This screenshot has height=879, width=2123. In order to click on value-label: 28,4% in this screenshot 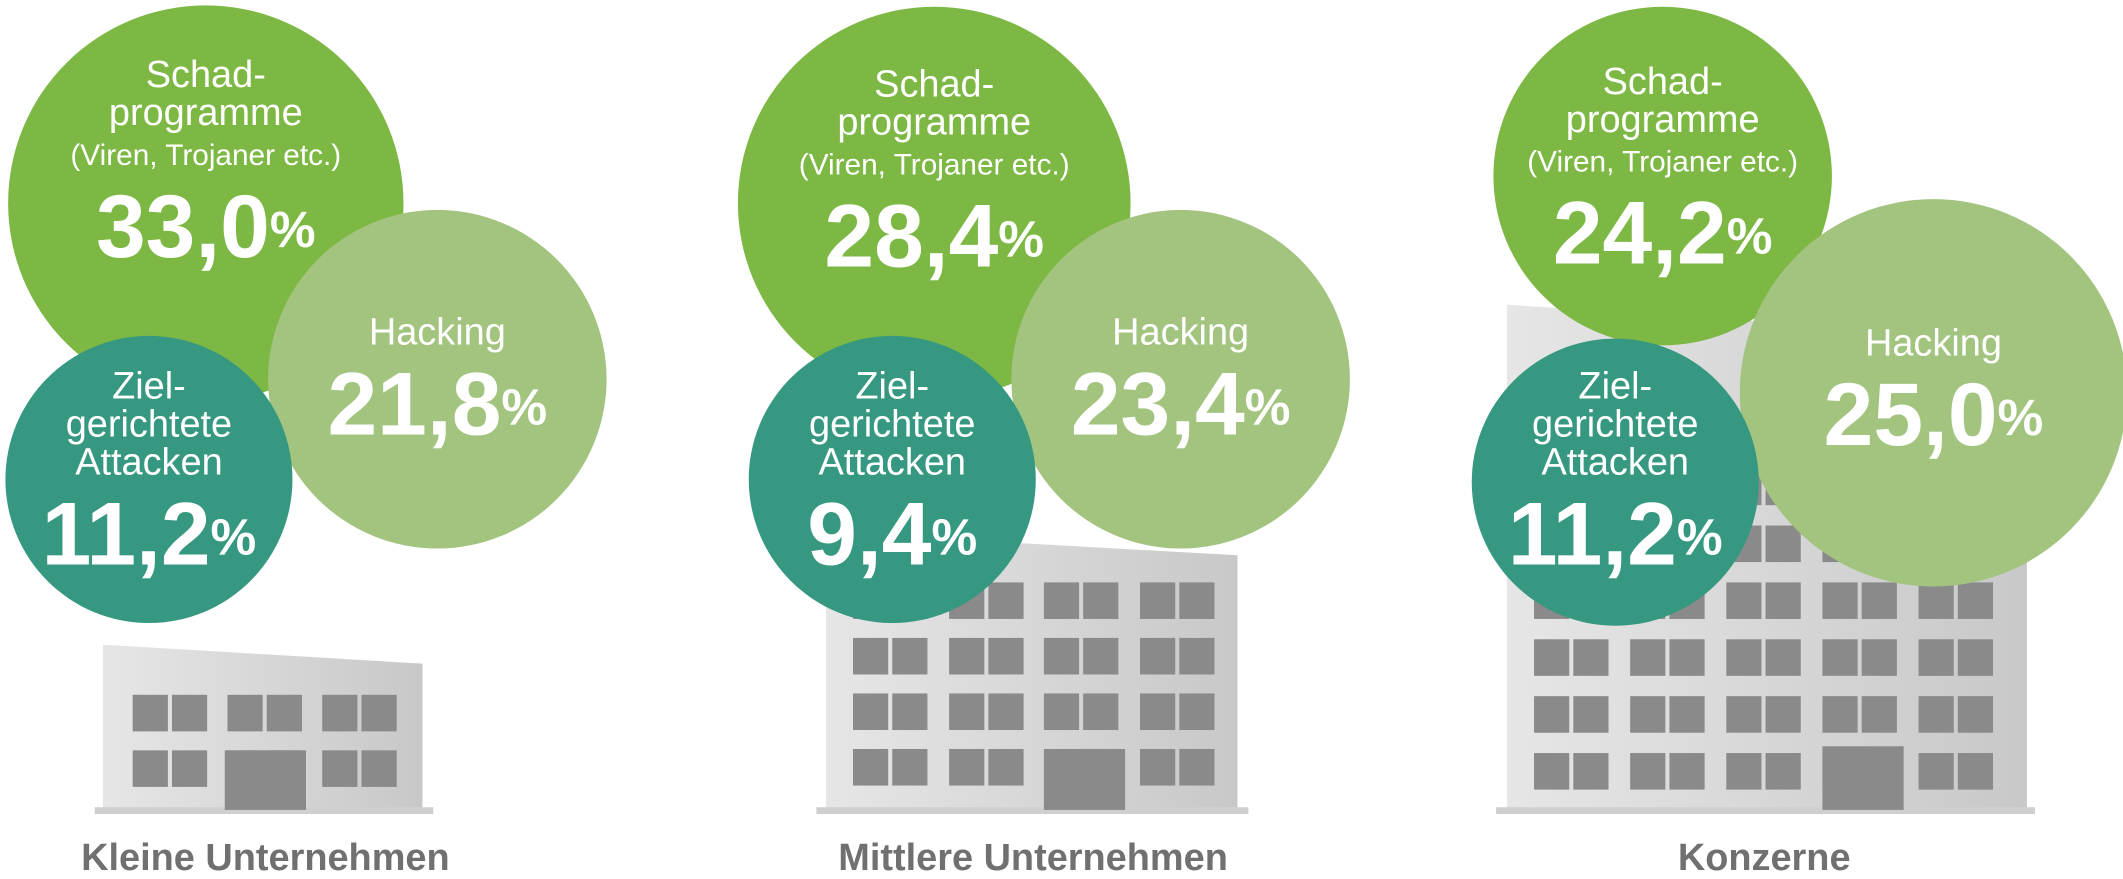, I will do `click(934, 235)`.